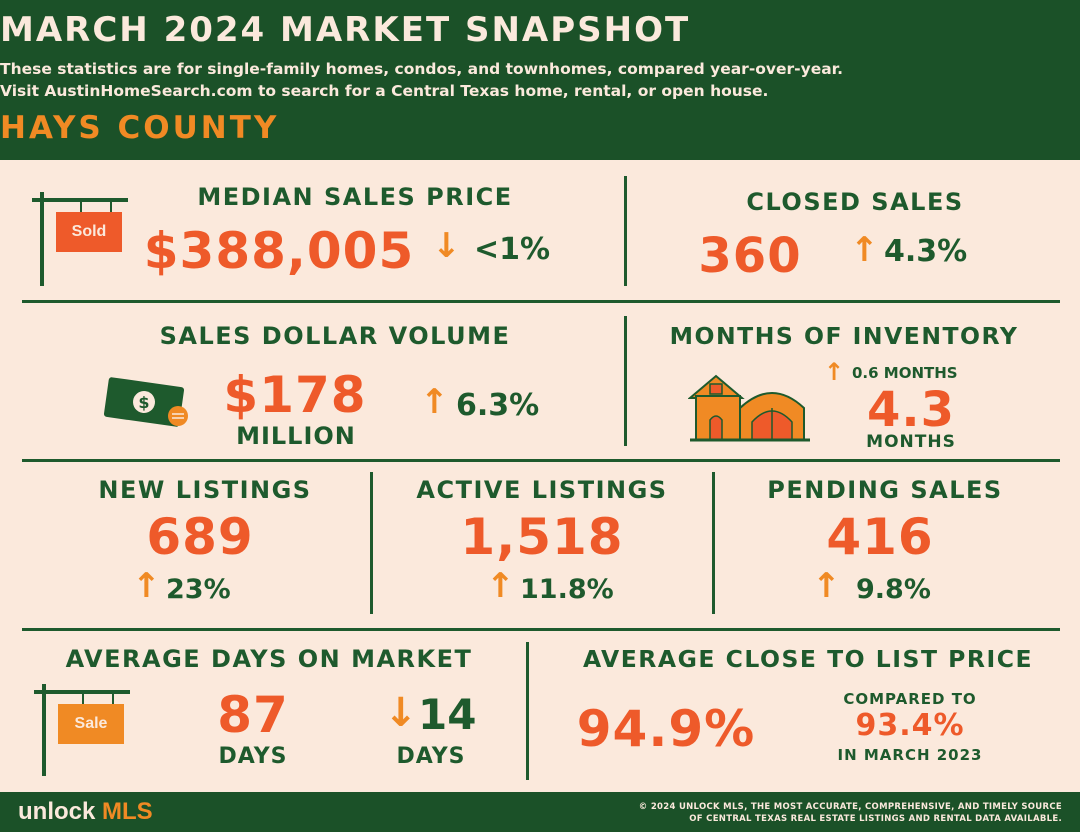  I want to click on closed-sales-change: 4.3%, so click(926, 251).